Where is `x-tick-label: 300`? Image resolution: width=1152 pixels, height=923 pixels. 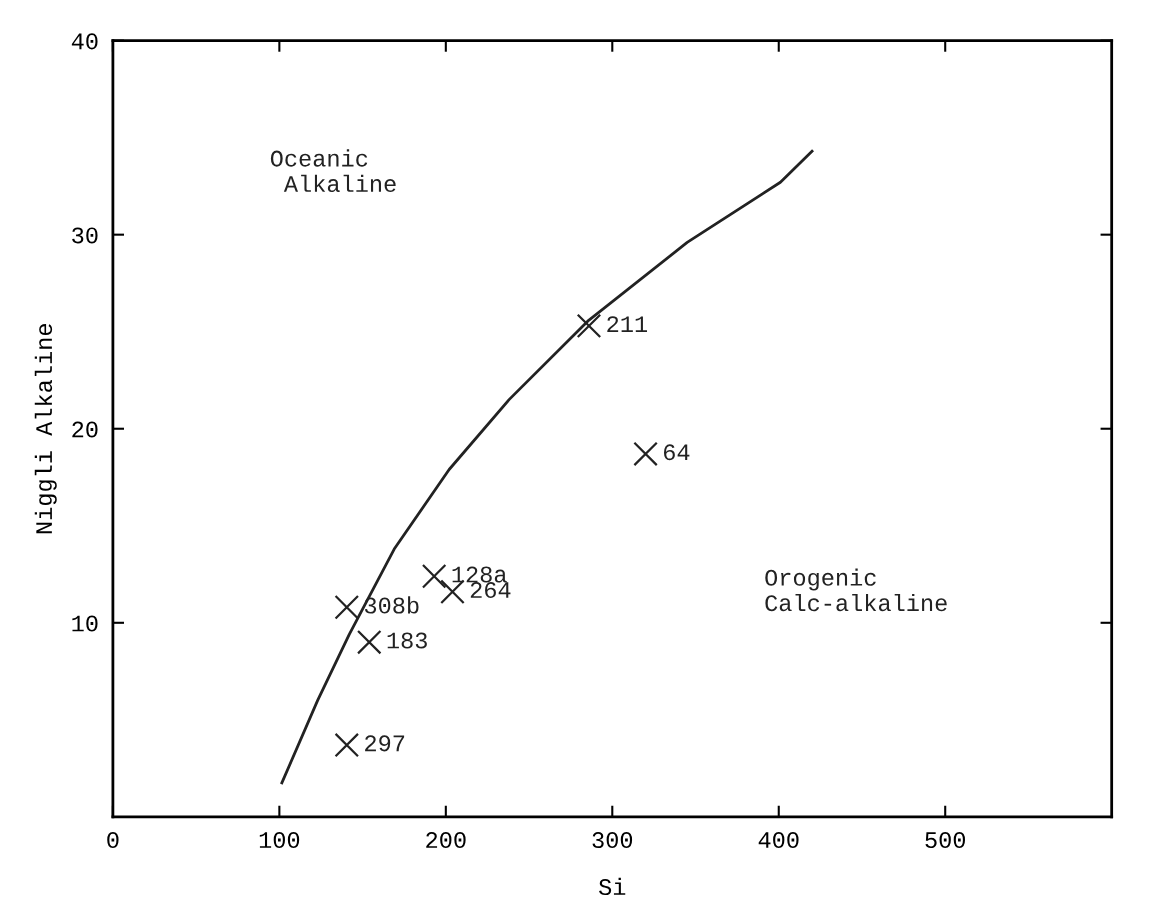
x-tick-label: 300 is located at coordinates (612, 840).